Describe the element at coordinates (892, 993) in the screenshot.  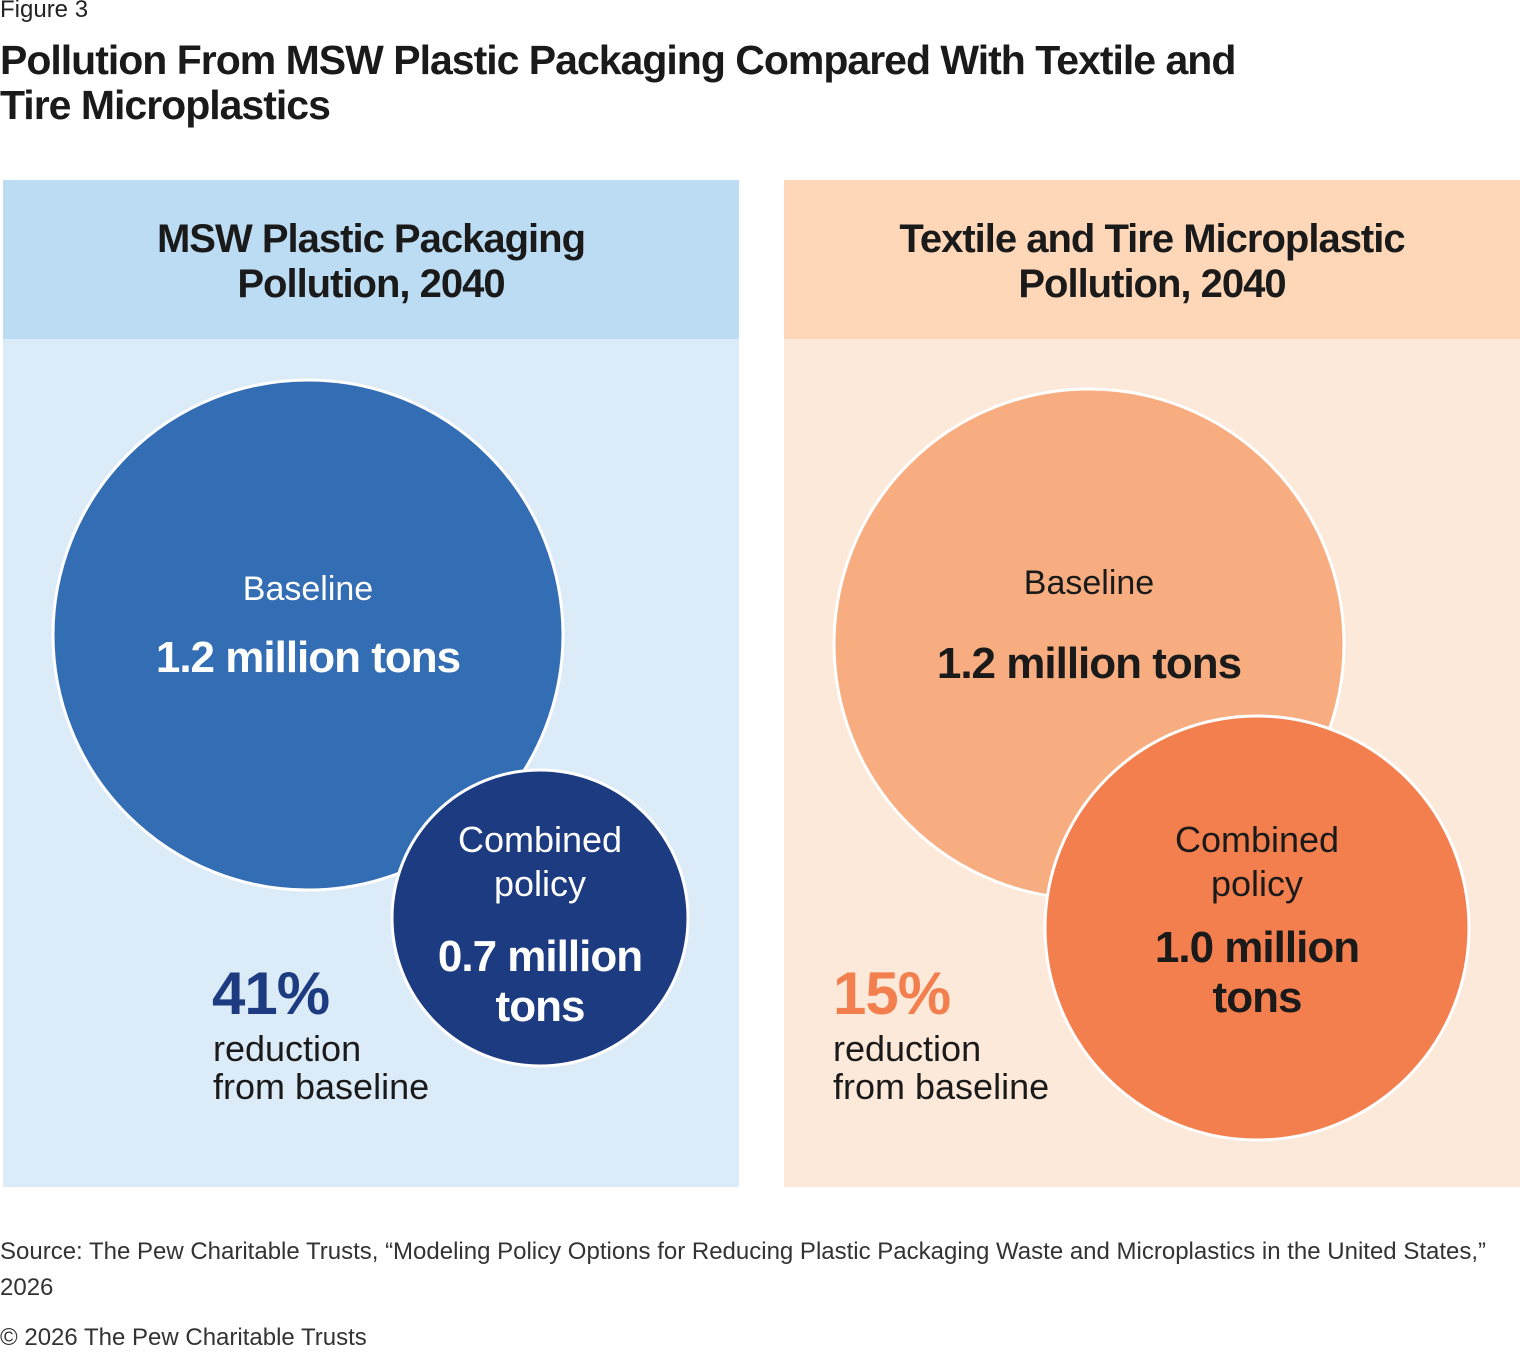
I see `textile-reduction-percent: 15%` at that location.